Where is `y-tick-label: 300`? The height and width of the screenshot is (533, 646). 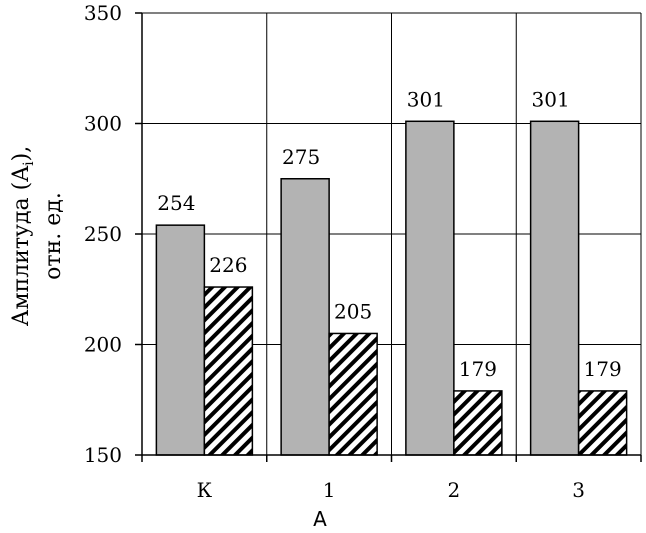
y-tick-label: 300 is located at coordinates (103, 124).